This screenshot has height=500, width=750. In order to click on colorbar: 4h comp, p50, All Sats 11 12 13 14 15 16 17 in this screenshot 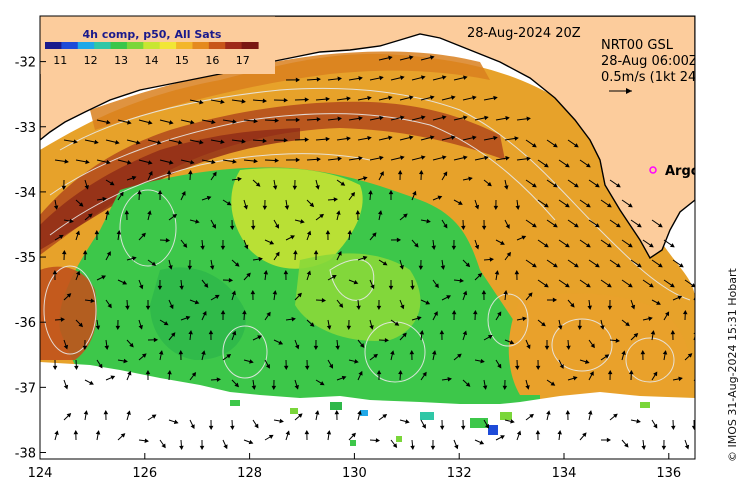, I will do `click(157, 45)`.